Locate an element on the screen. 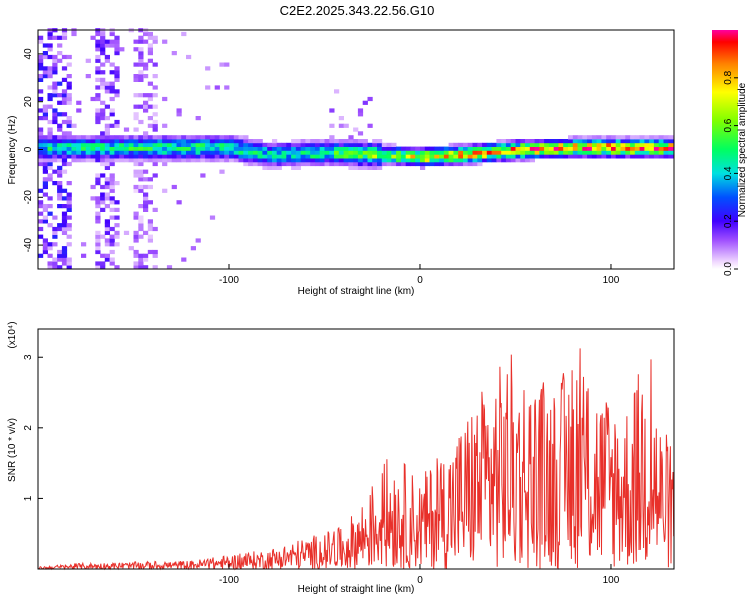 Image resolution: width=750 pixels, height=600 pixels. colorbar-tick-label: 0.8 is located at coordinates (728, 77).